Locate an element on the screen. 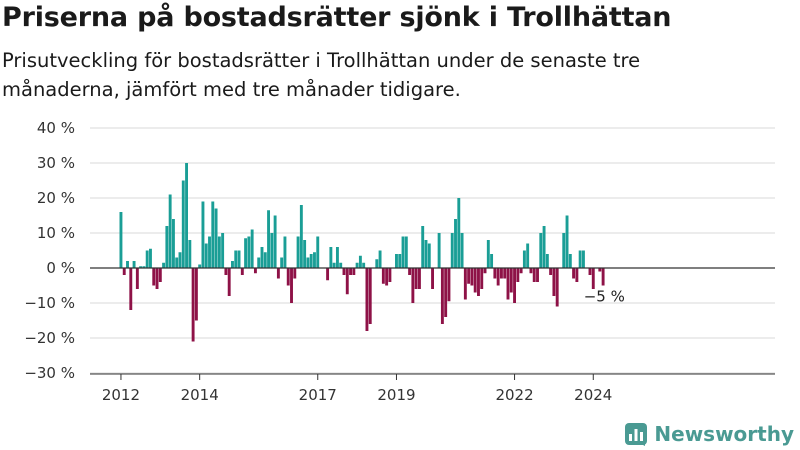 This screenshot has width=800, height=450. x-axis: 2012 2014 2017 2019 2022 2024 is located at coordinates (432, 388).